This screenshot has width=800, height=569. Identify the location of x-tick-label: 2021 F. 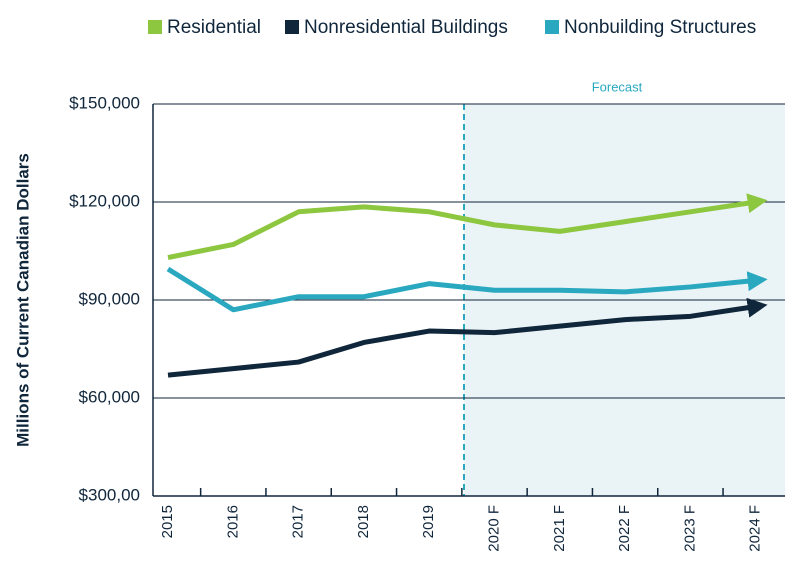
(559, 528).